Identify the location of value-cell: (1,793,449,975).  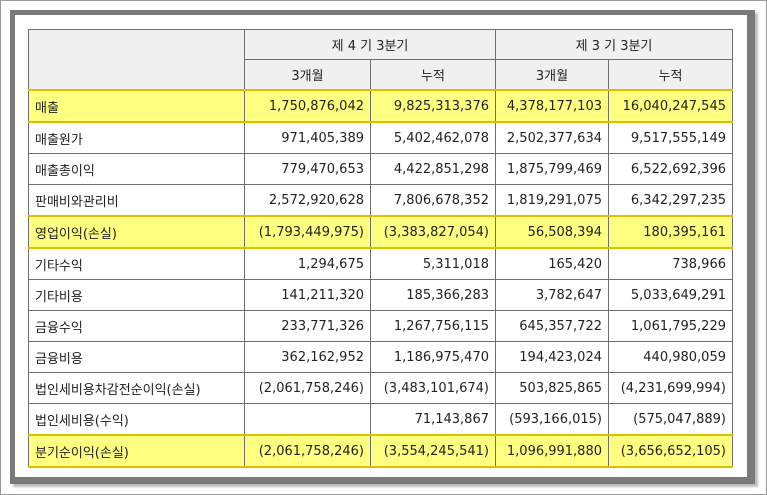
(307, 232).